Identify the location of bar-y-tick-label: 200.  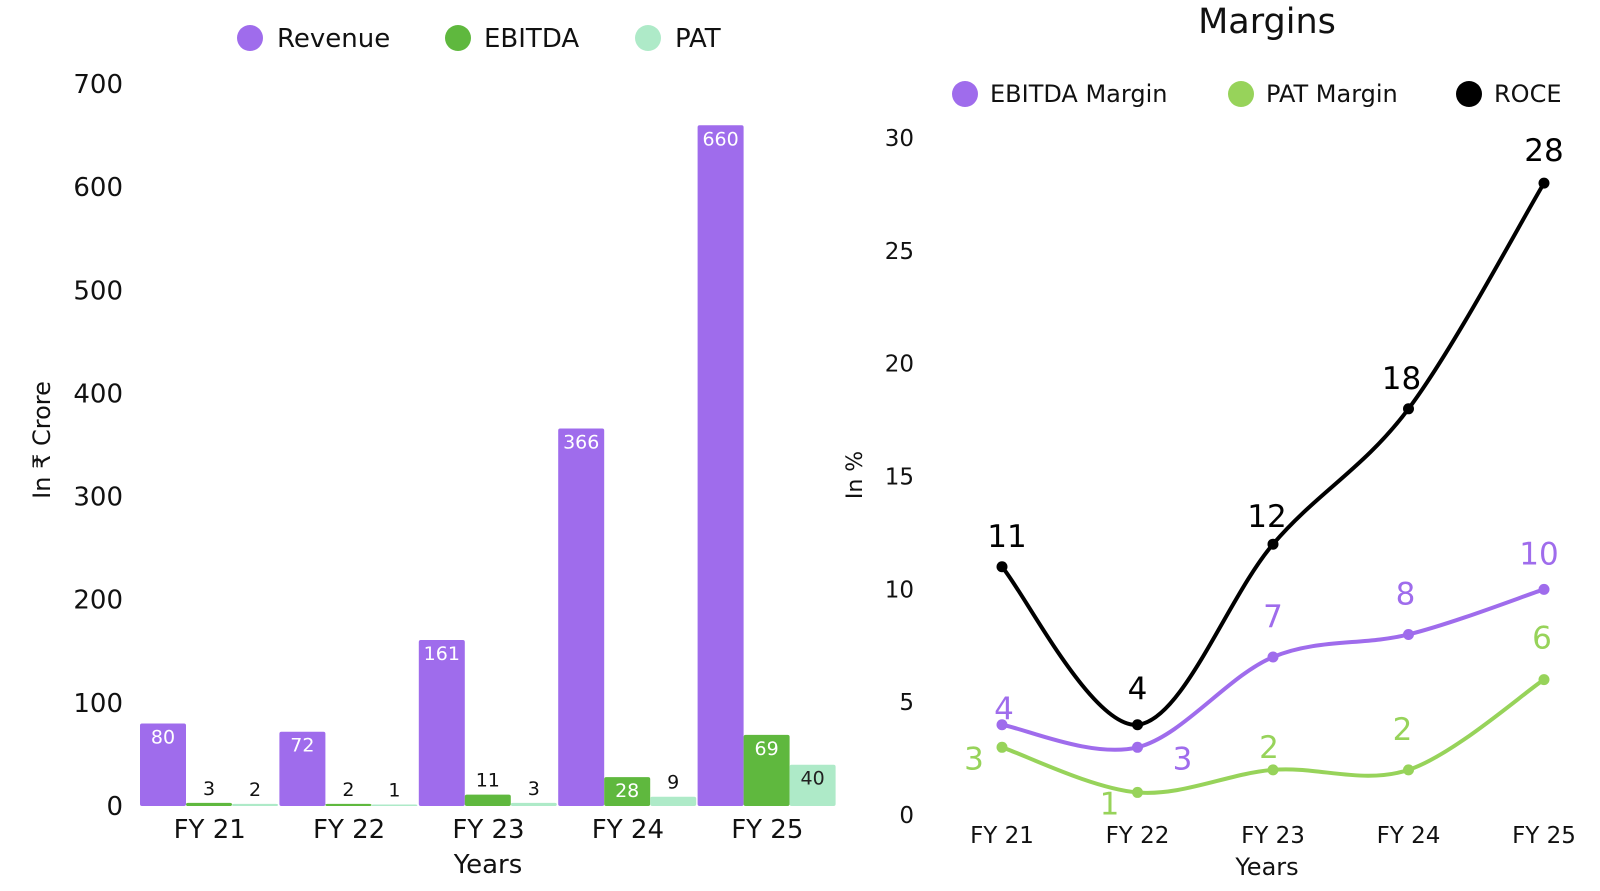
(98, 601).